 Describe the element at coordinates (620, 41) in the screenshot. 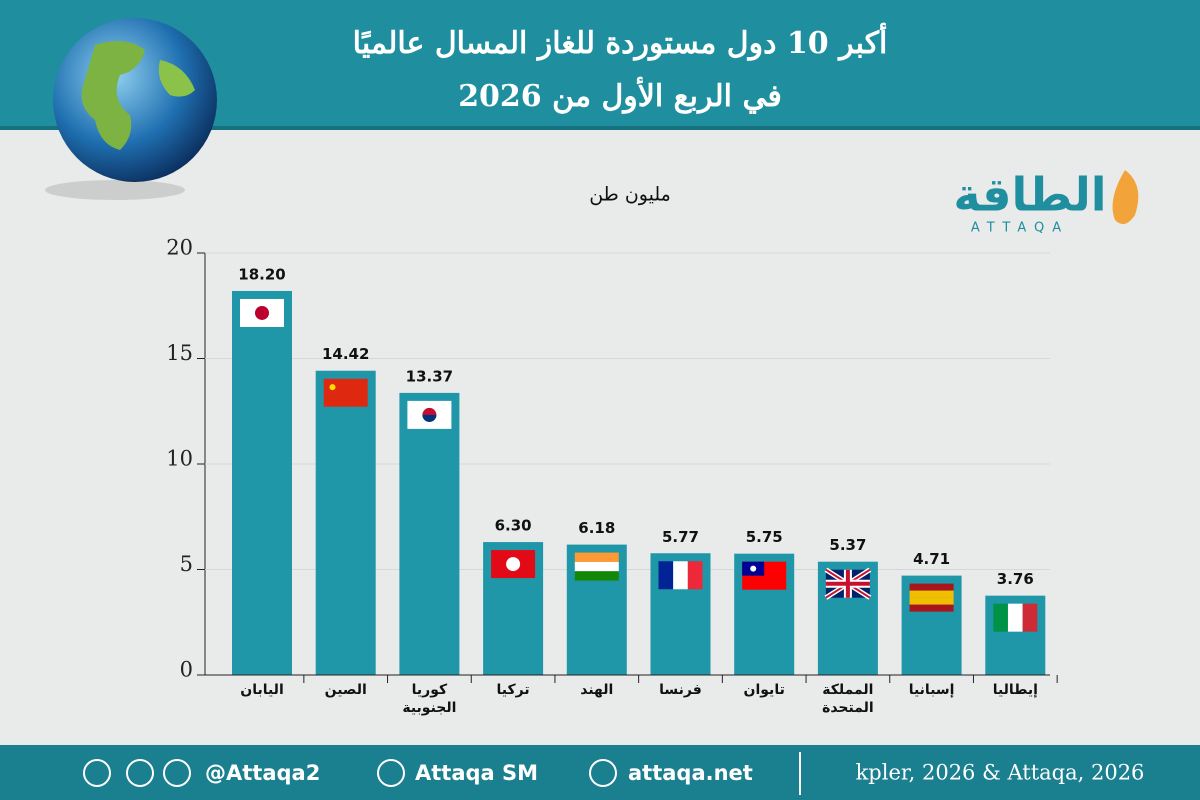

I see `chart-title: أكبر 10 دول مستوردة للغاز المسال عالميًا` at that location.